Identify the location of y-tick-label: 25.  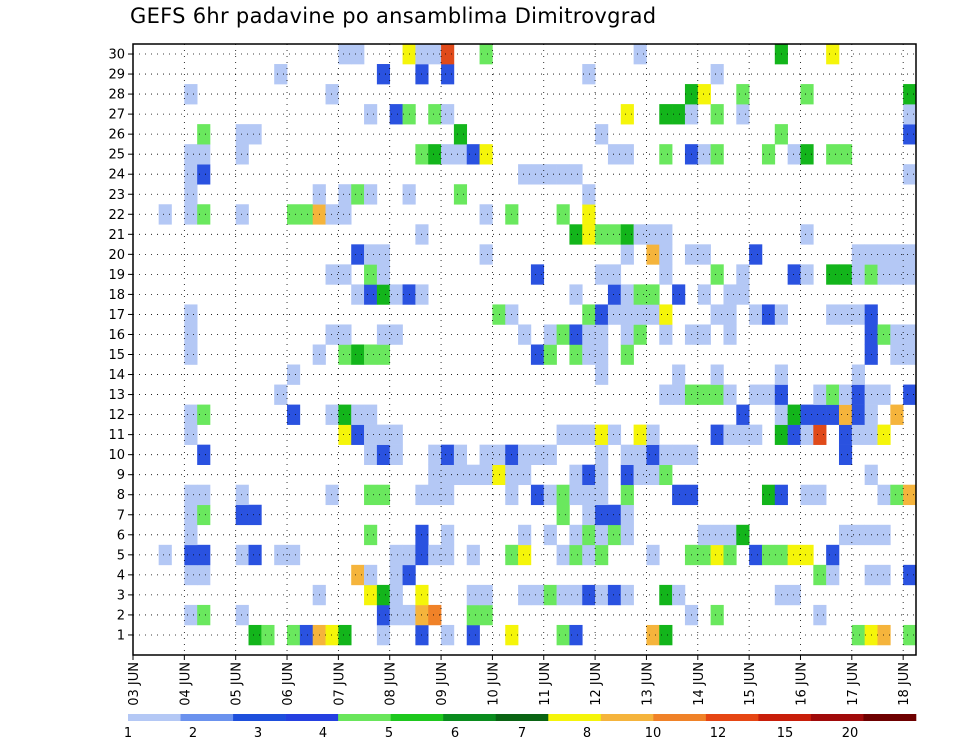
(116, 155).